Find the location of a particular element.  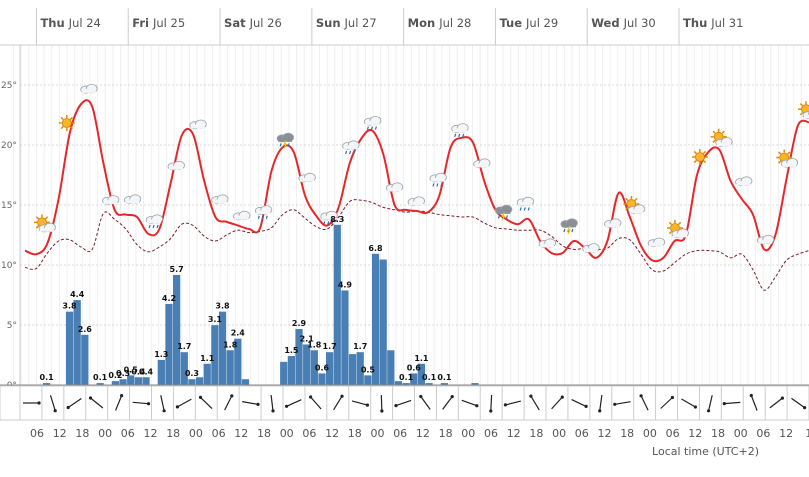

sun-icon is located at coordinates (699, 157).